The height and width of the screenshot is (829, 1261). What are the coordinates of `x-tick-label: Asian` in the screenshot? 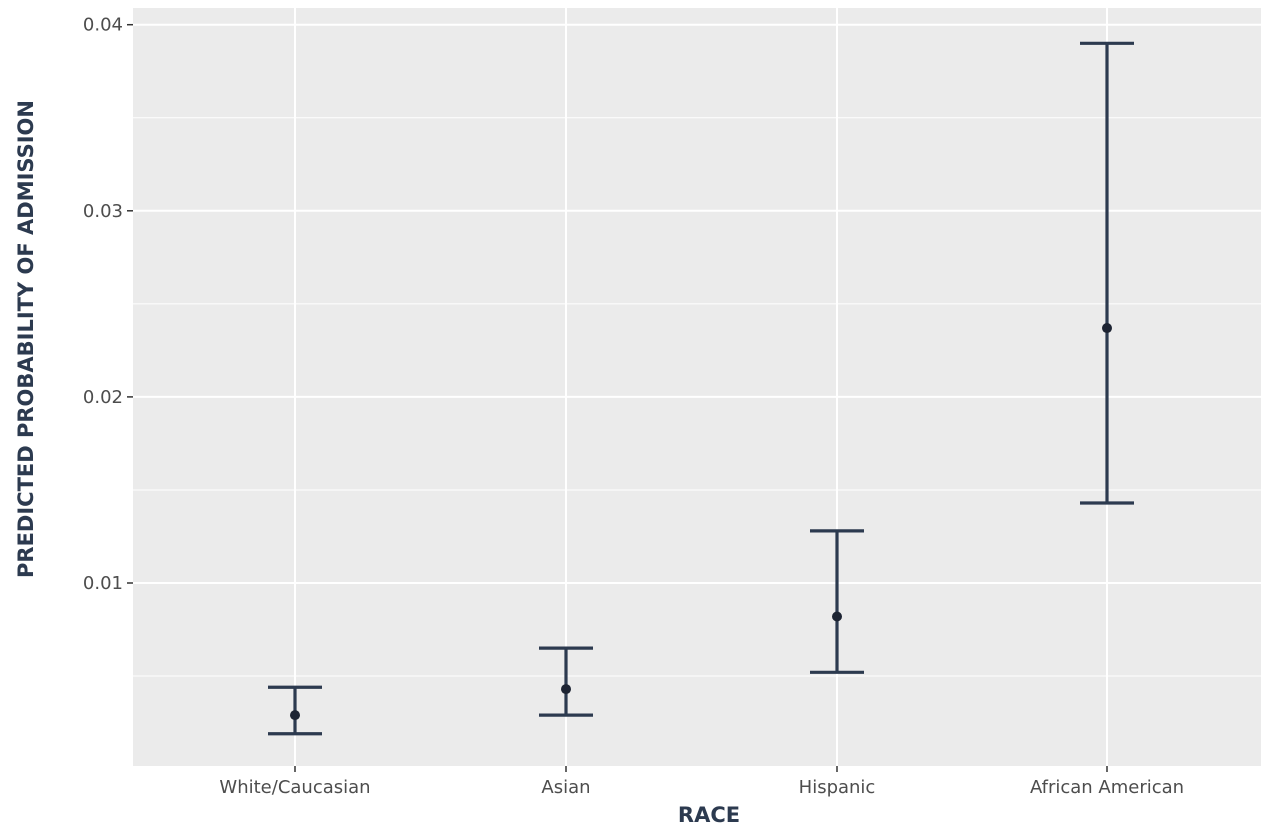 It's located at (565, 787).